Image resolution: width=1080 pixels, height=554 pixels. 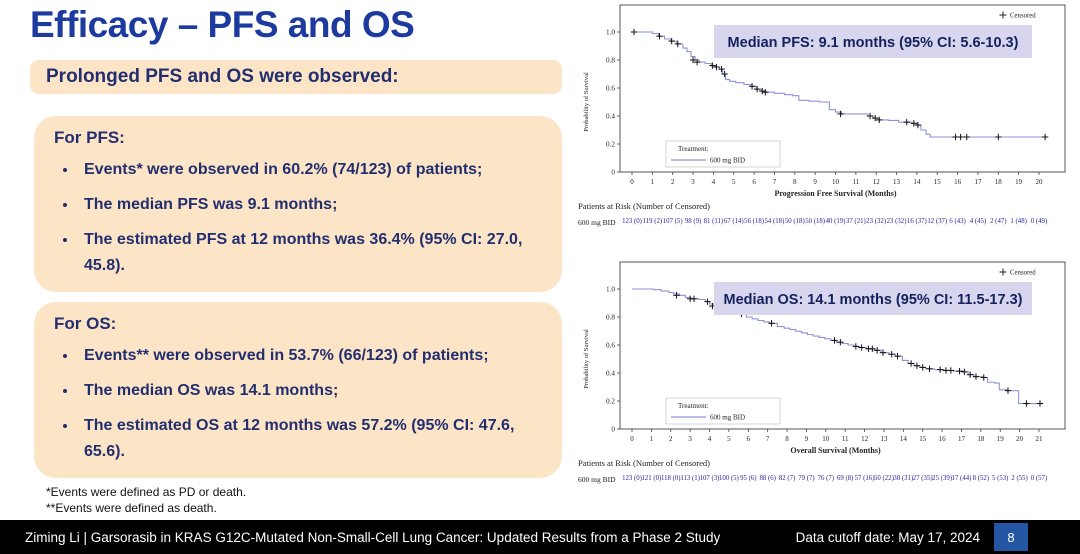 What do you see at coordinates (672, 221) in the screenshot?
I see `at-risk-value: 107 (5)` at bounding box center [672, 221].